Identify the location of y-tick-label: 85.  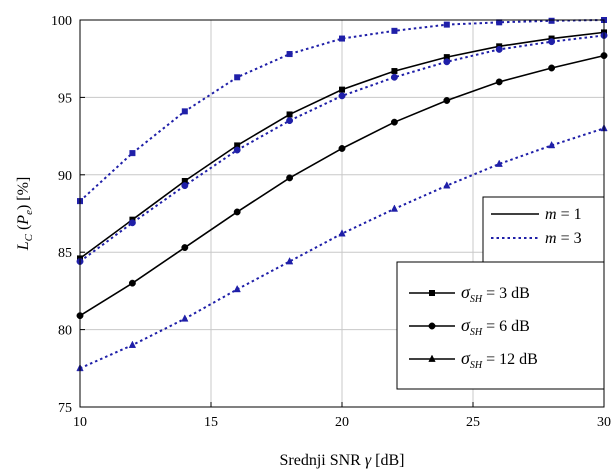
(65, 253).